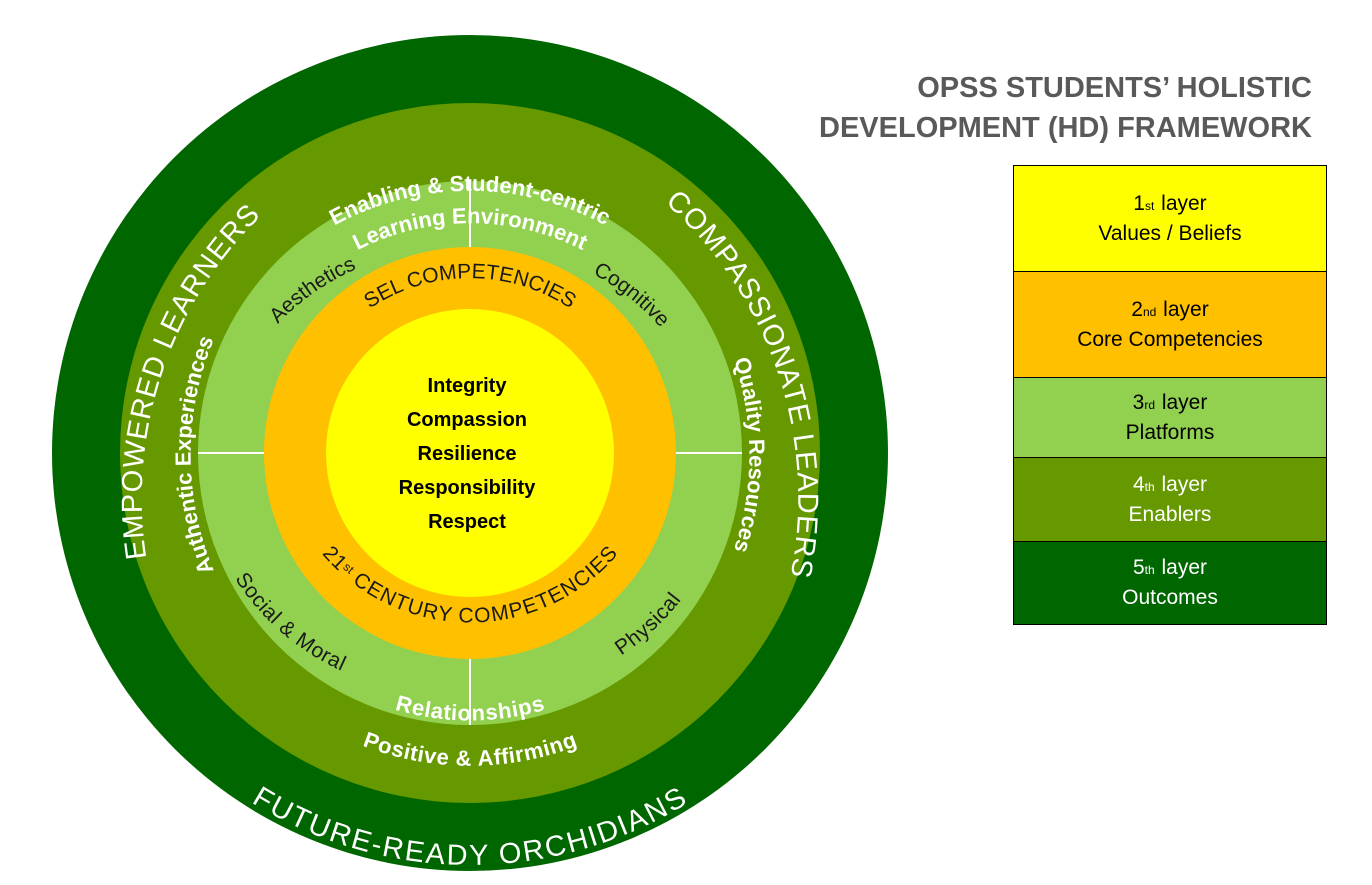  What do you see at coordinates (1170, 484) in the screenshot?
I see `legend-row-heading: 4th layer` at bounding box center [1170, 484].